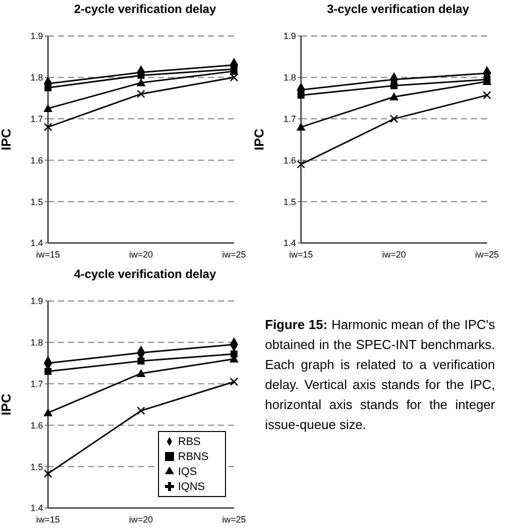 This screenshot has height=530, width=506. Describe the element at coordinates (145, 274) in the screenshot. I see `chart-title: 4-cycle verification delay` at that location.